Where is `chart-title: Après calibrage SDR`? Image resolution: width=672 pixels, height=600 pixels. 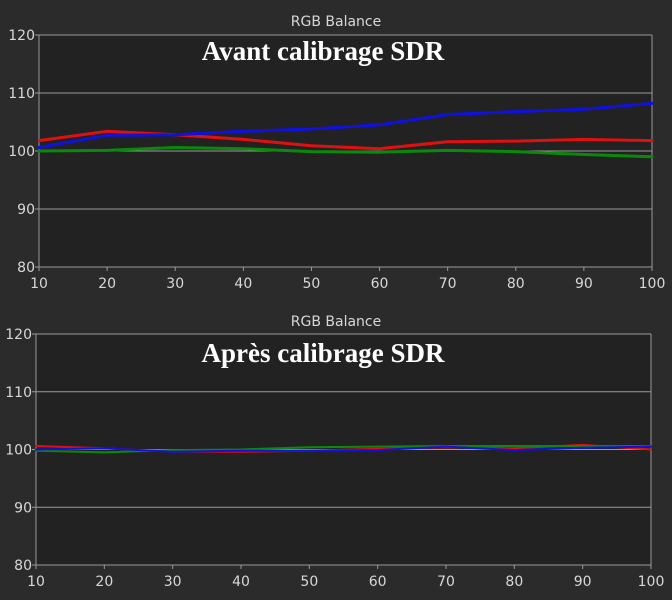 chart-title: Après calibrage SDR is located at coordinates (323, 353).